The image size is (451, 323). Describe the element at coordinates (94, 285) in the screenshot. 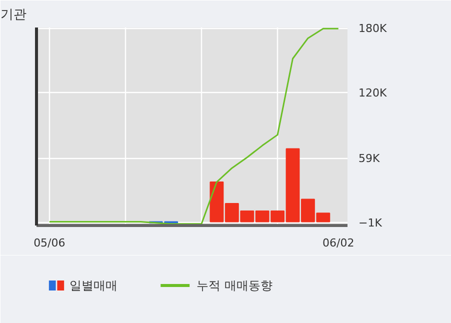

I see `legend-label: 일별매매` at that location.